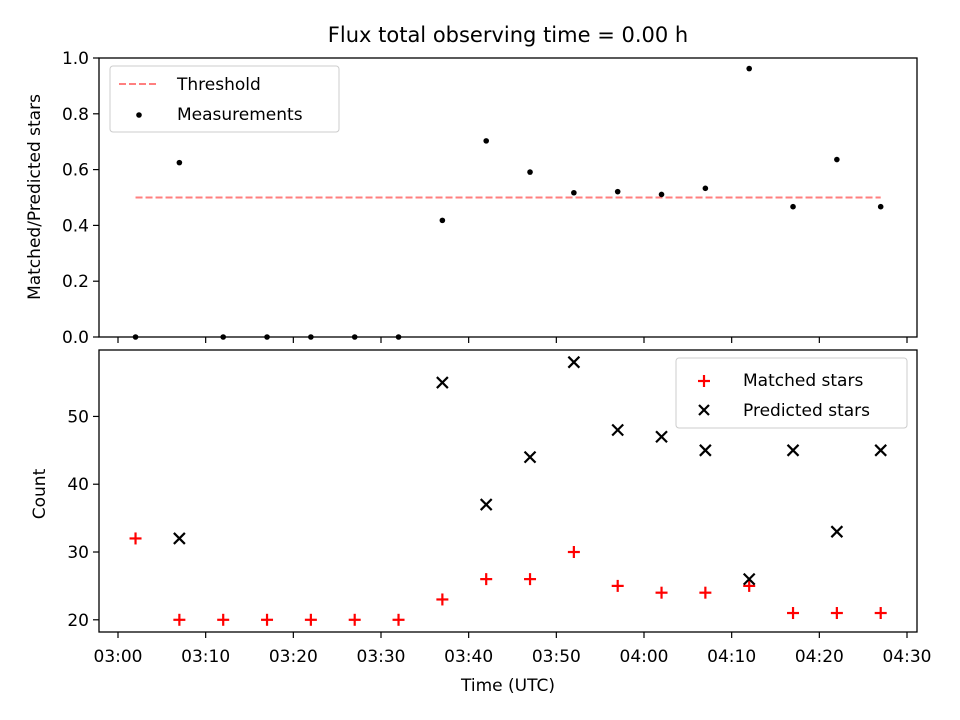  Describe the element at coordinates (704, 381) in the screenshot. I see `legend-matched-swatch` at that location.